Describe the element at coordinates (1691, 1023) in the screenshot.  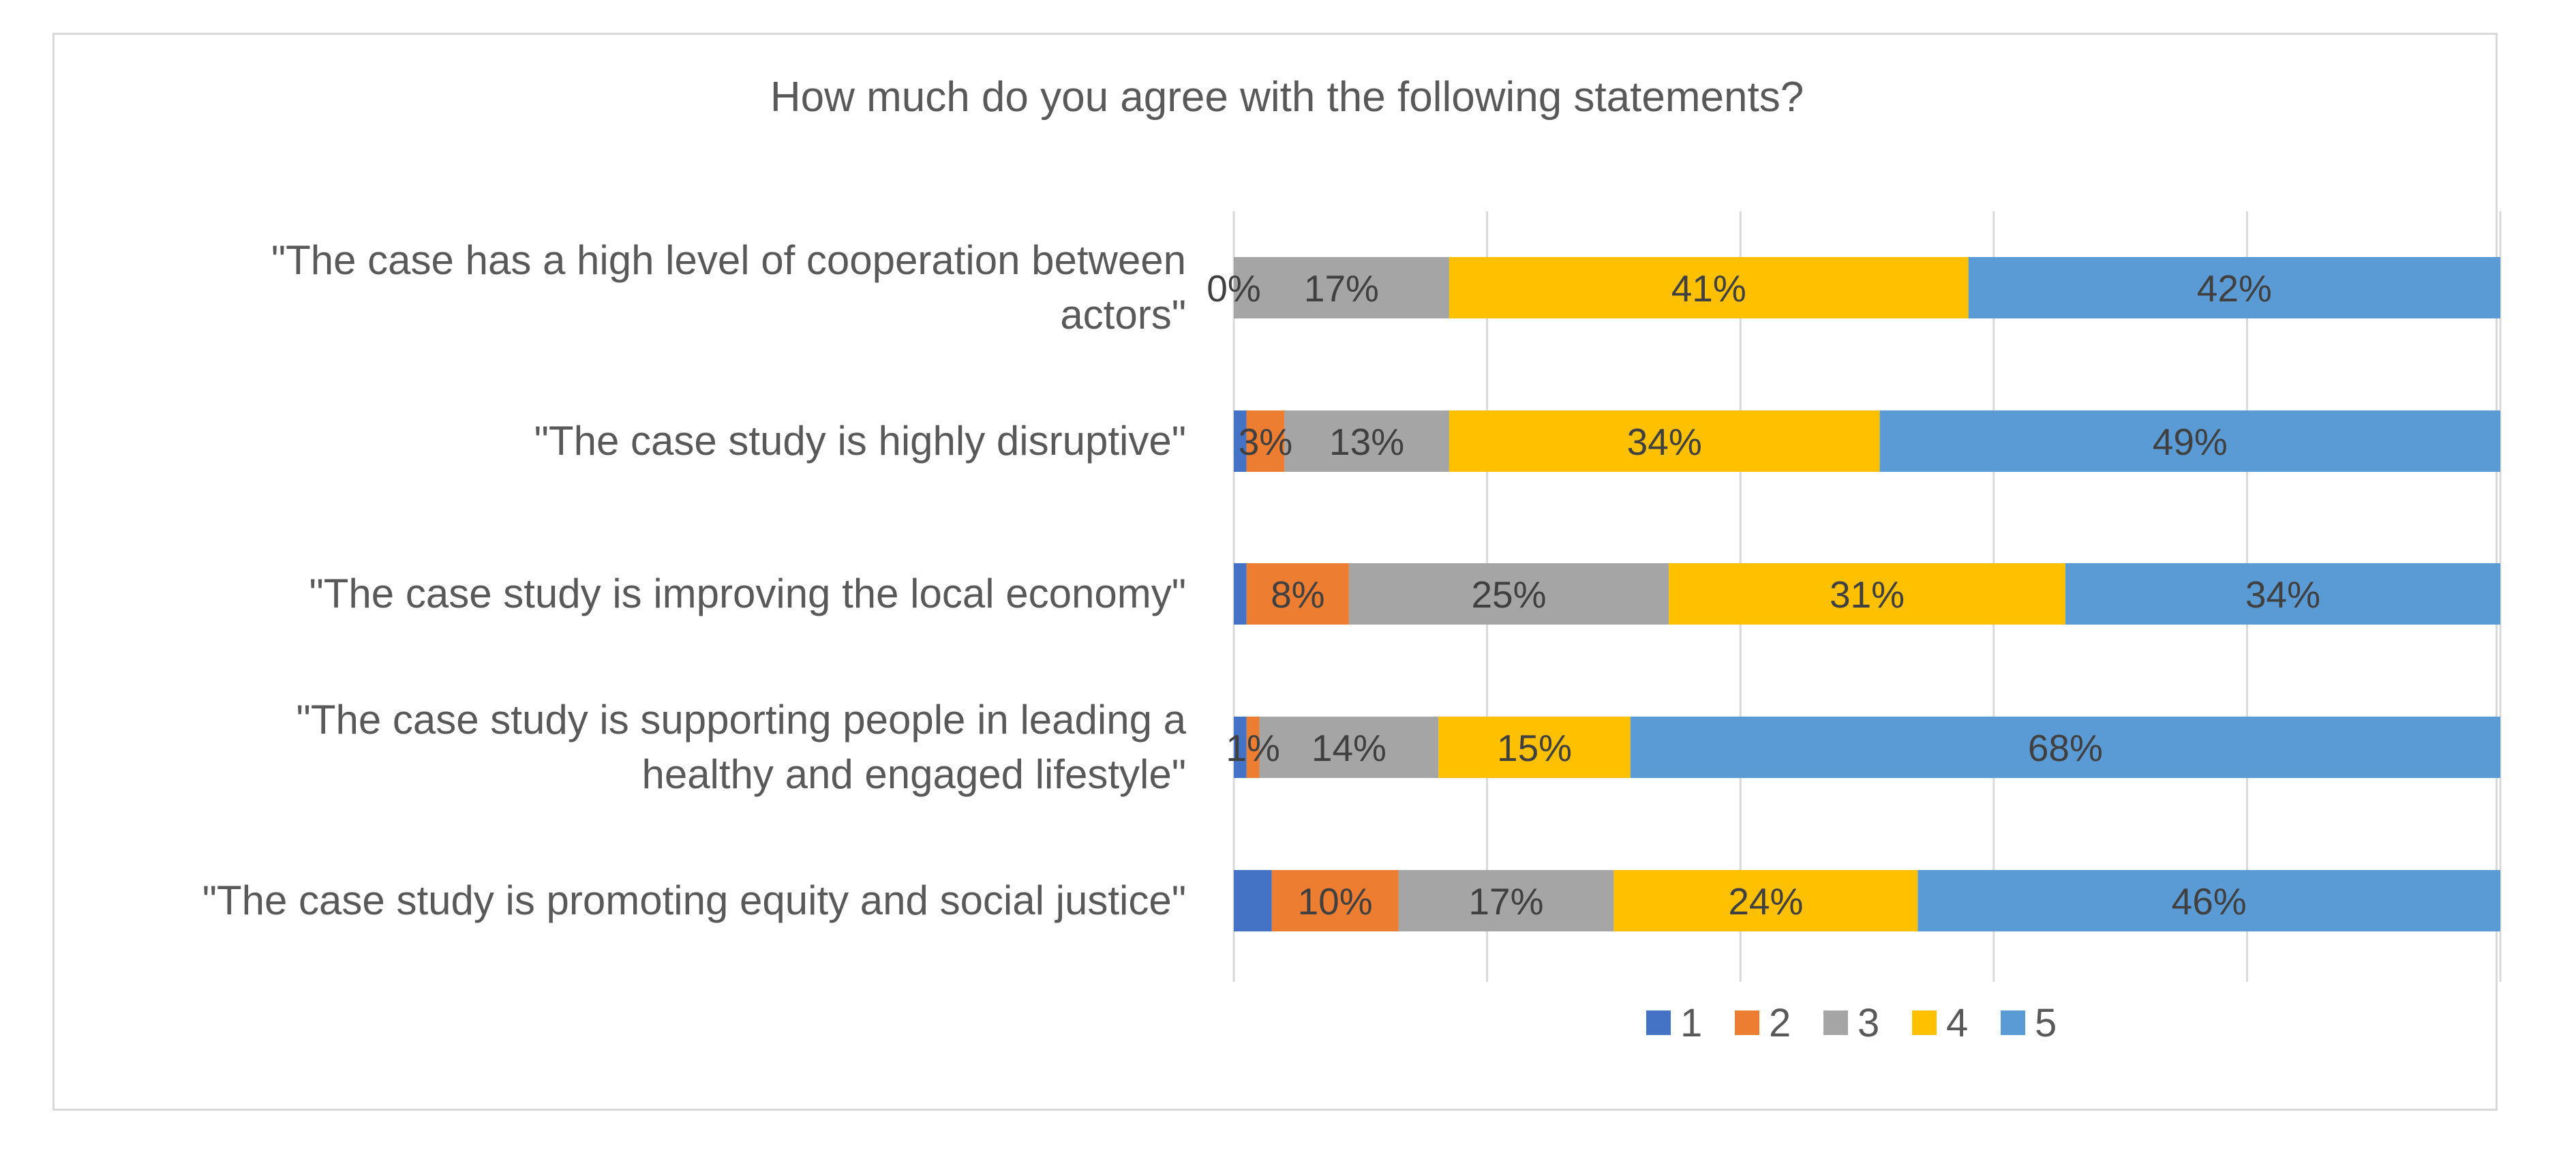
I see `legend-label: 1` at that location.